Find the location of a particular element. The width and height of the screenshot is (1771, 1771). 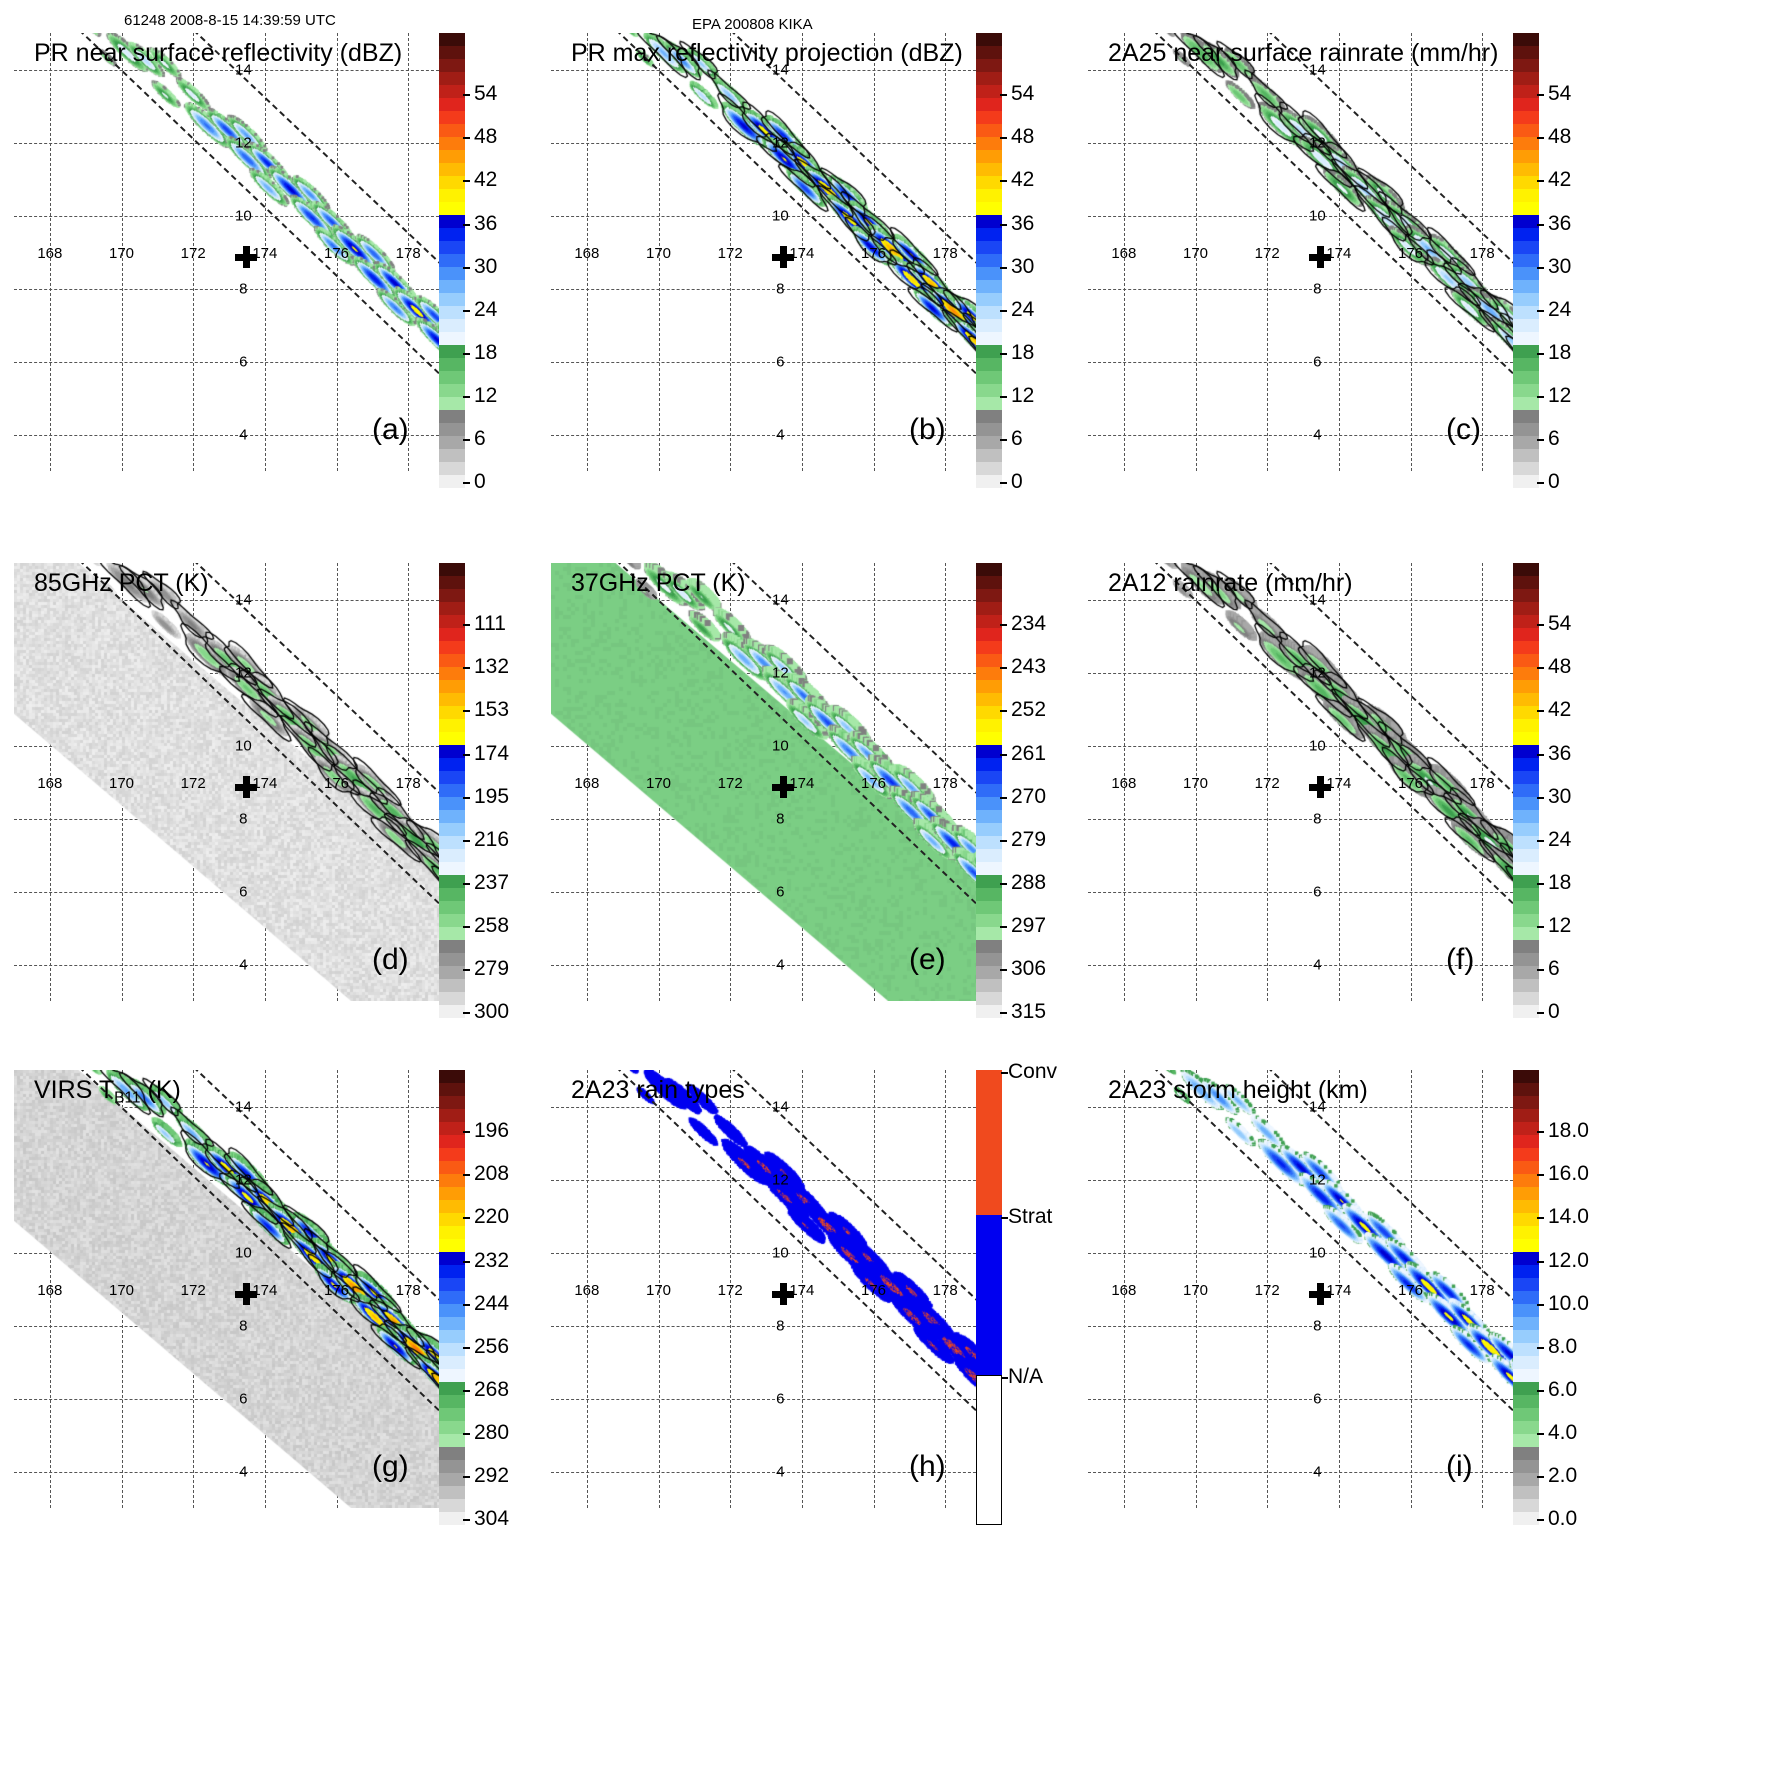

header-center: EPA 200808 KIKA is located at coordinates (752, 24).